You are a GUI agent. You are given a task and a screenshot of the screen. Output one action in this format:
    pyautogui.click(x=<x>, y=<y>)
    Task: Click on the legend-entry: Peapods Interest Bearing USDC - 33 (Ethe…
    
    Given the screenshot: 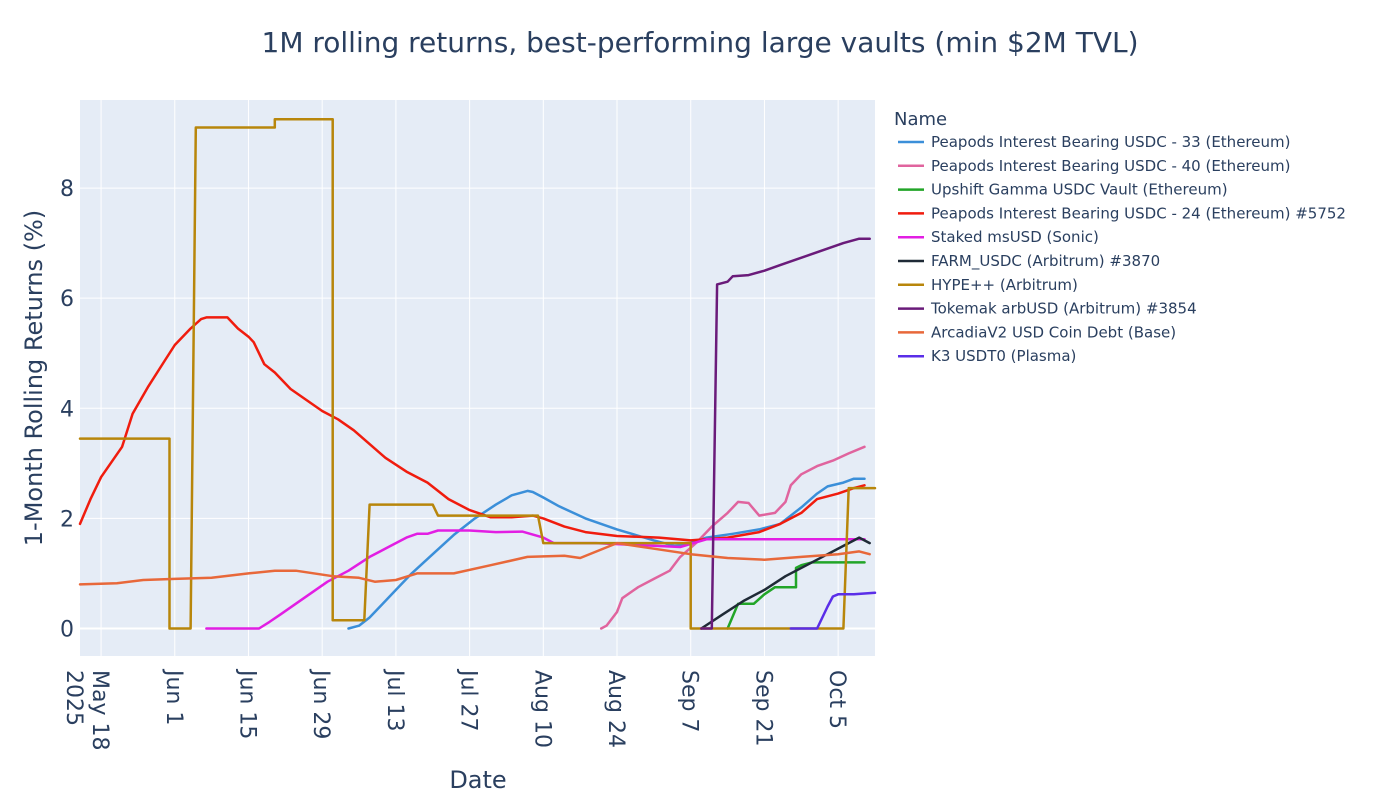 What is the action you would take?
    pyautogui.click(x=1110, y=142)
    